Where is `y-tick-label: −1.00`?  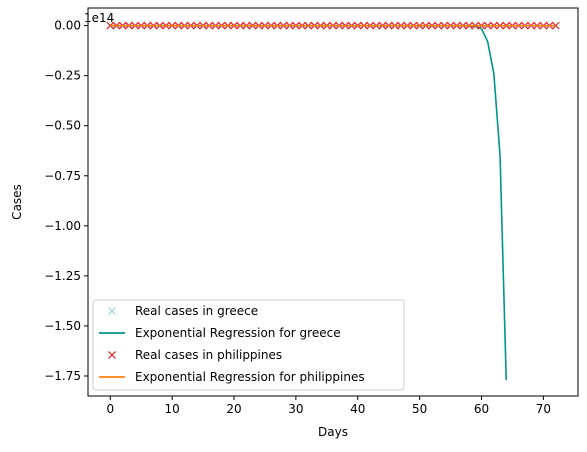
y-tick-label: −1.00 is located at coordinates (62, 226).